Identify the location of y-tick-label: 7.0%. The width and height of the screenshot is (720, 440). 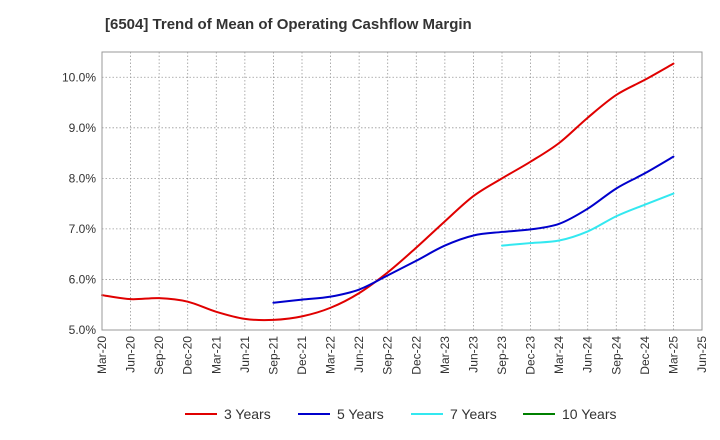
(83, 229).